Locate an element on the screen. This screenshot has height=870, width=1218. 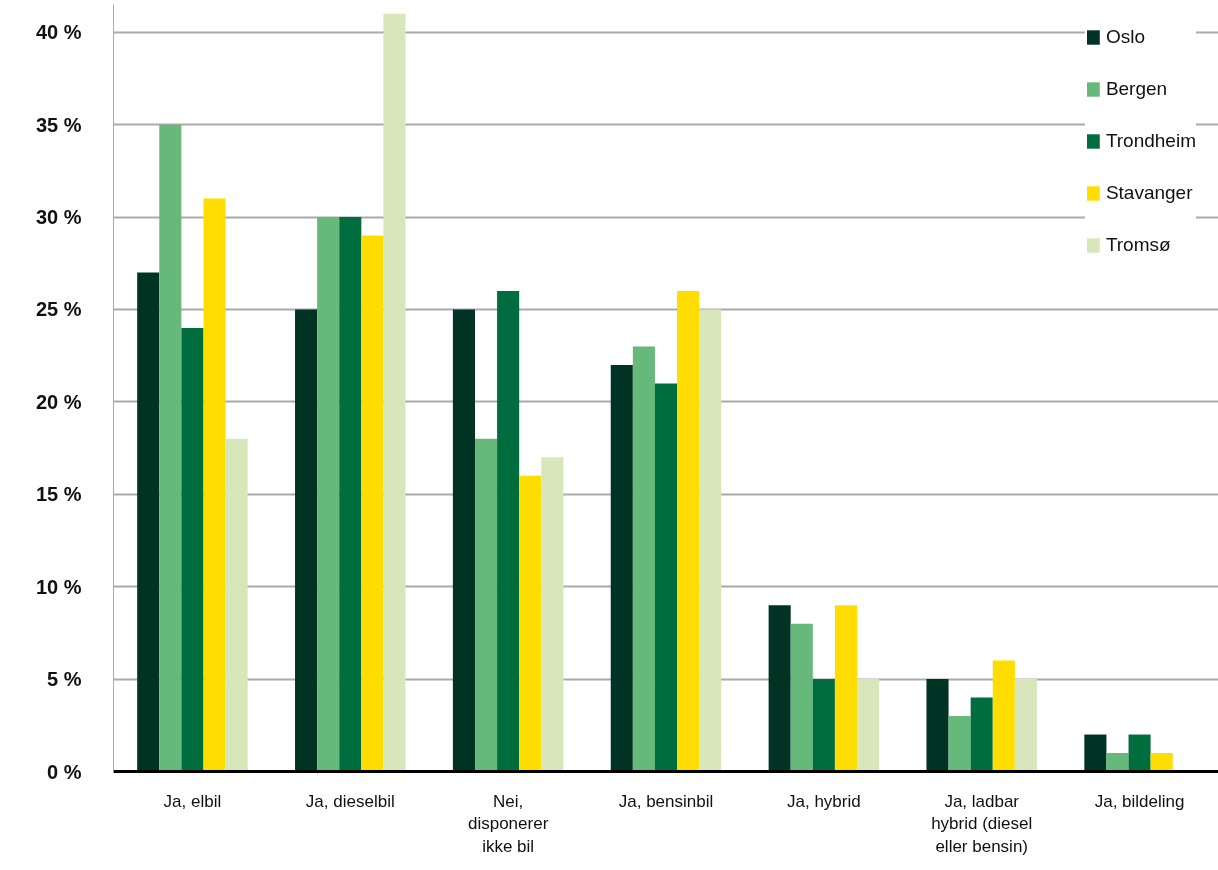
x-tick-label: Ja, elbil is located at coordinates (192, 801).